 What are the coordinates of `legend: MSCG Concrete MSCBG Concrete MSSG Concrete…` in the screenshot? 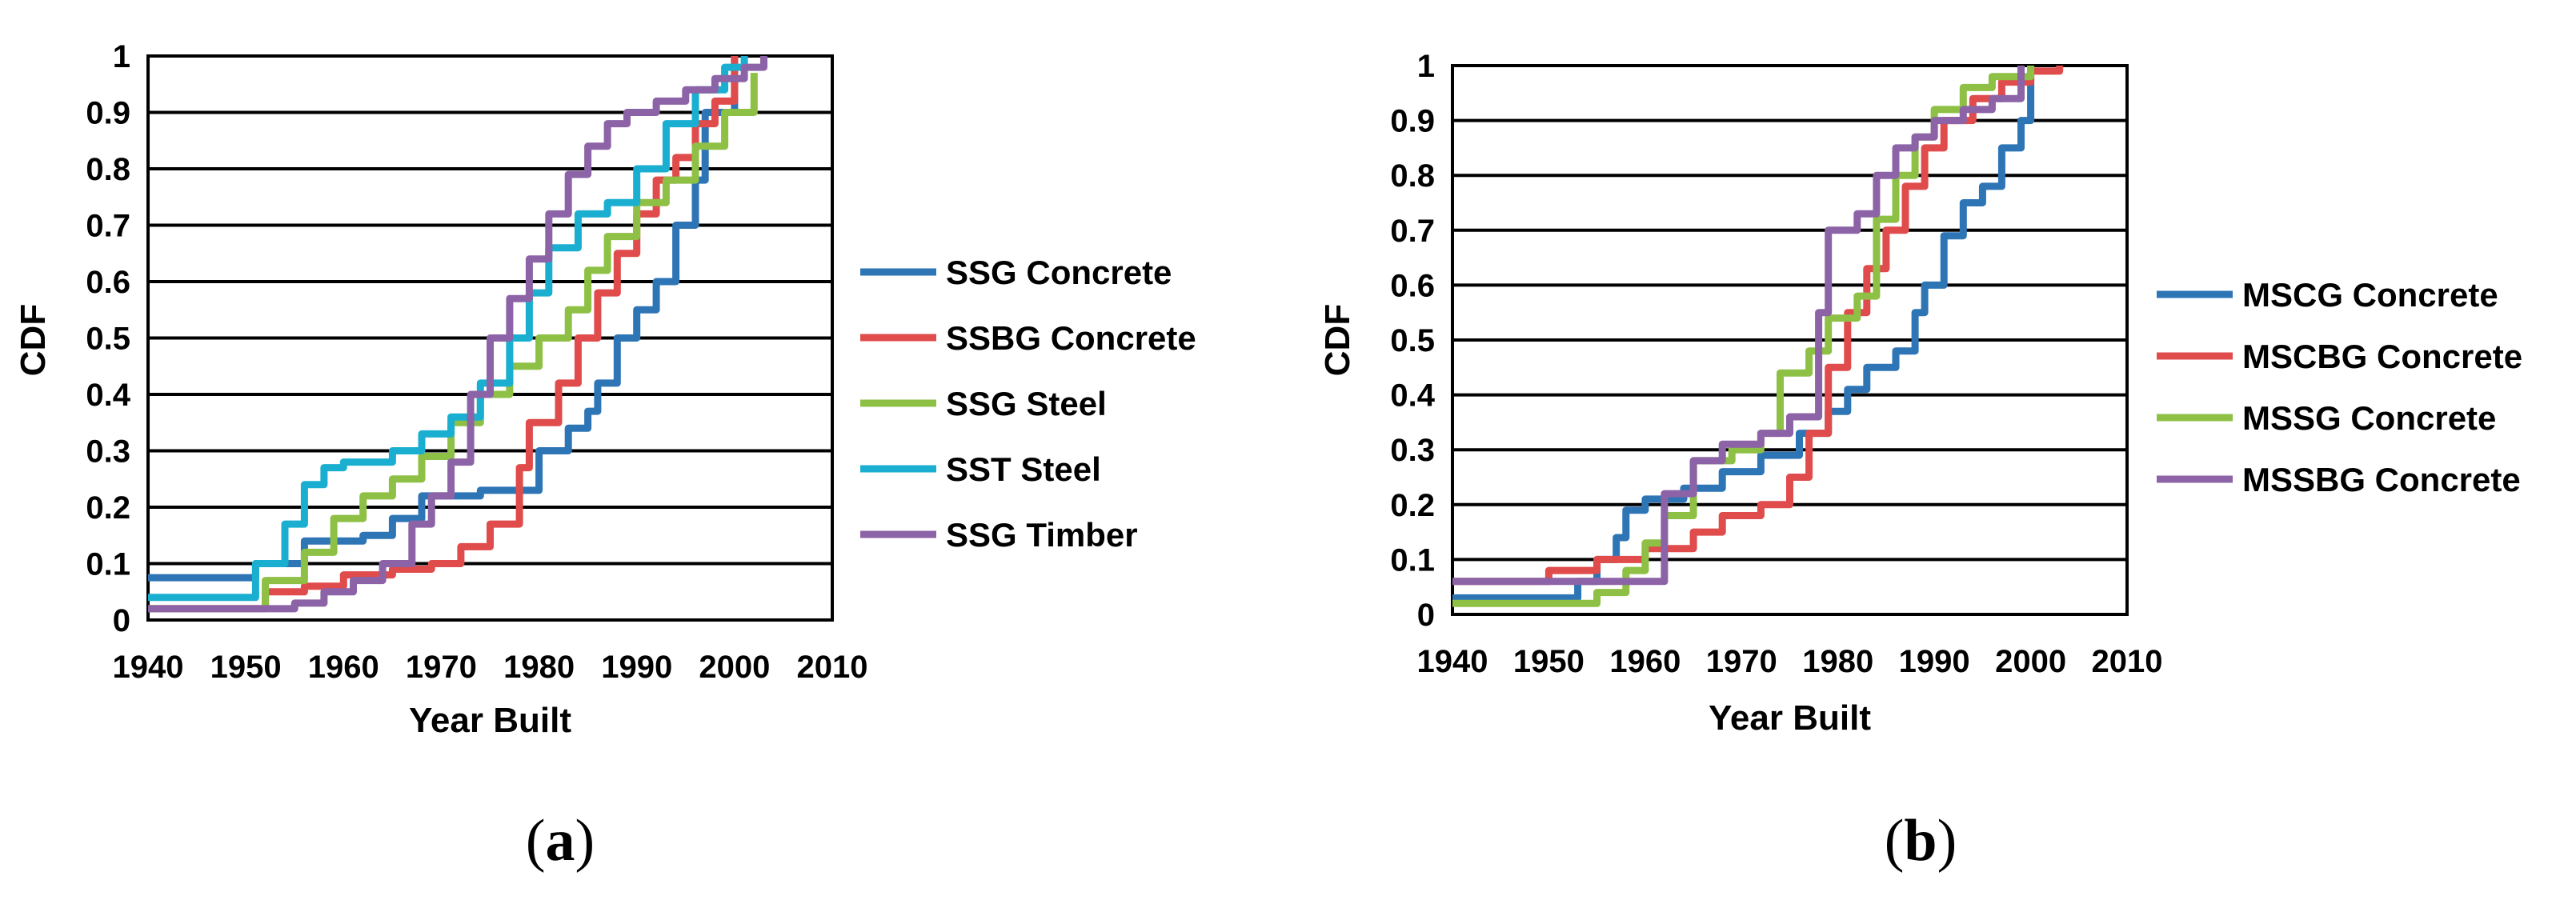 It's located at (2339, 387).